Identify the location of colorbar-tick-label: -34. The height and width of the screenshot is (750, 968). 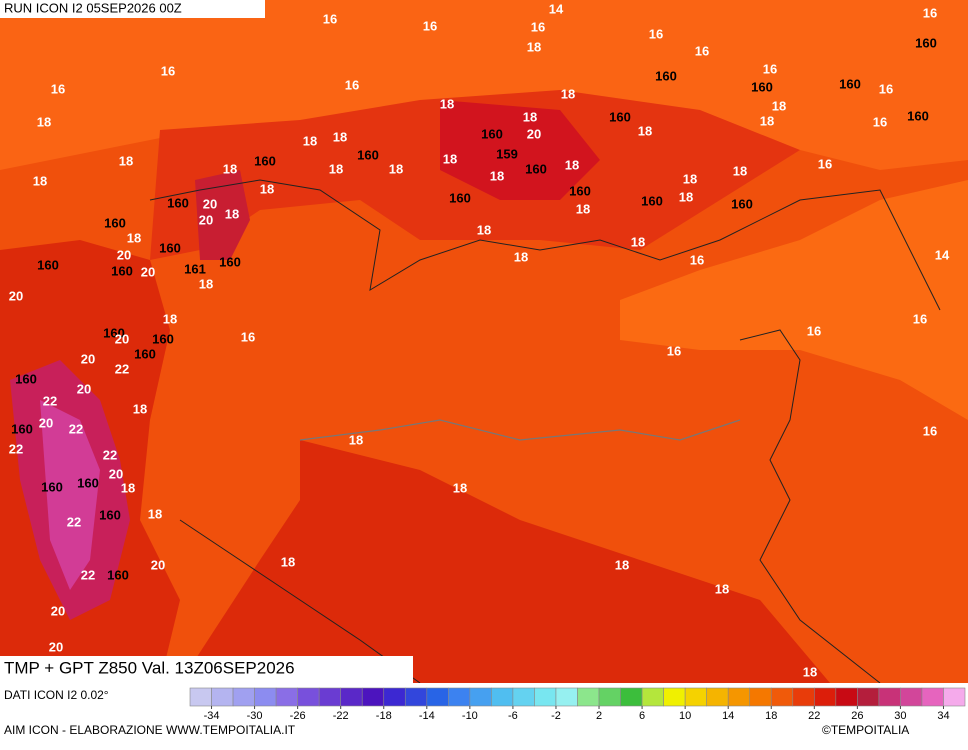
(212, 716).